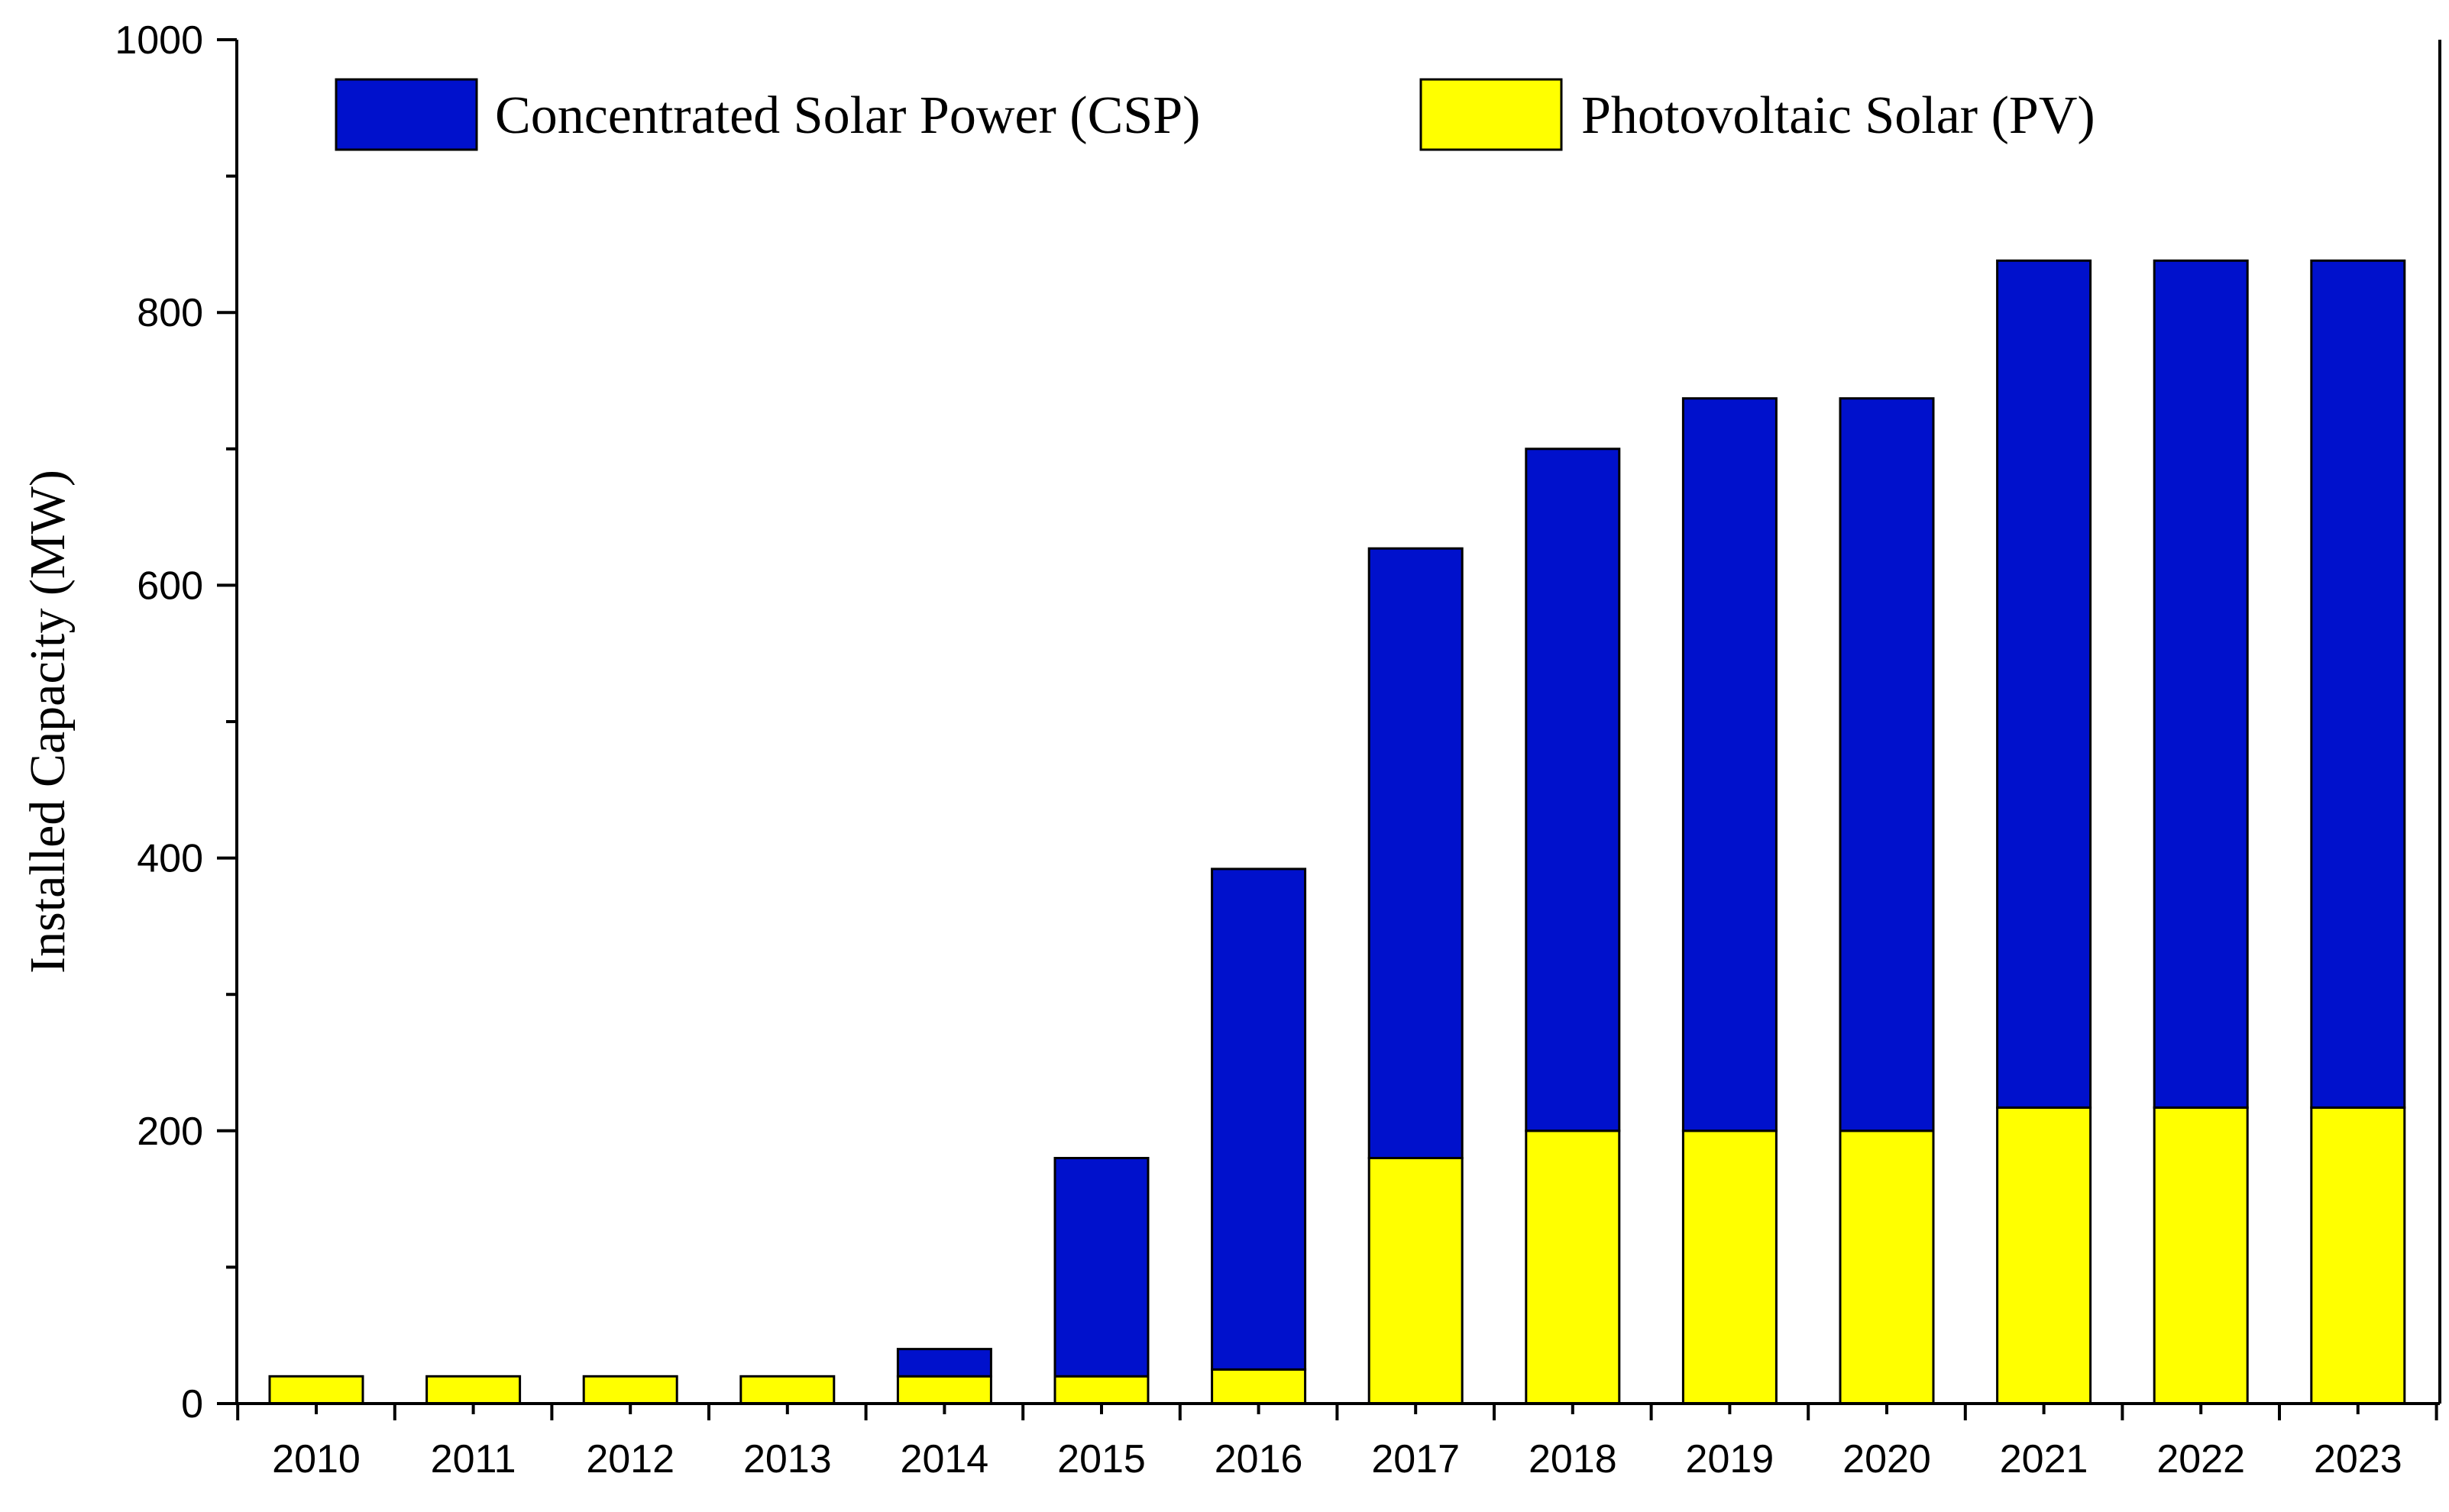  Describe the element at coordinates (630, 1459) in the screenshot. I see `x-tick-label-2012: 2012` at that location.